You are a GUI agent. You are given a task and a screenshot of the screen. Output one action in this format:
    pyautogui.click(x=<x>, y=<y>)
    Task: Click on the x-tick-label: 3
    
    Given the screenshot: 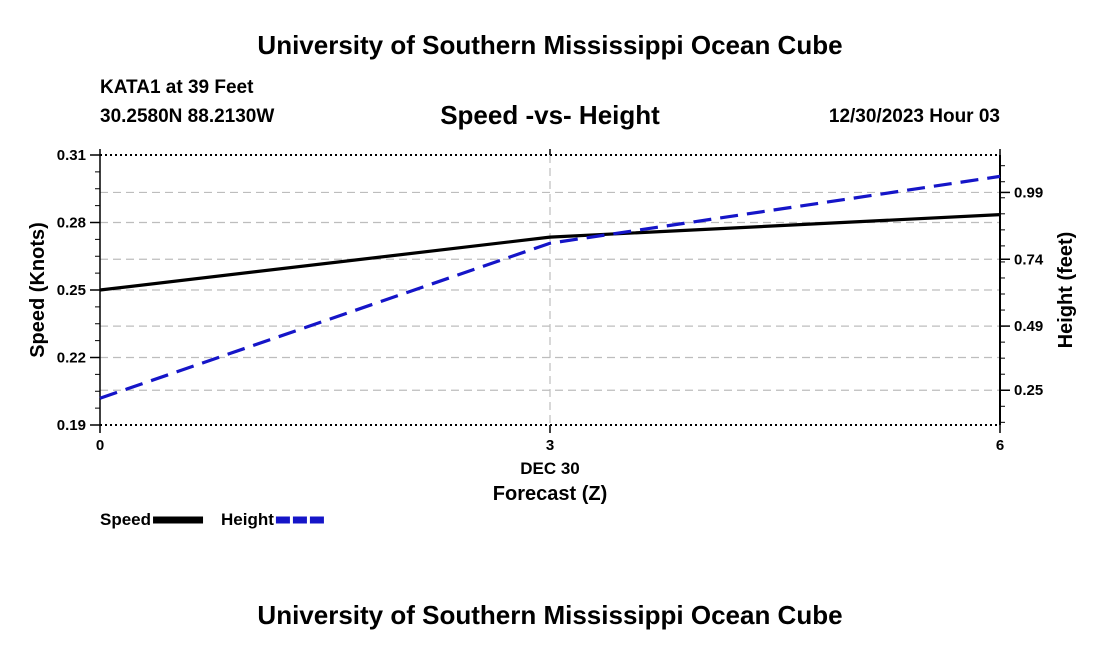 What is the action you would take?
    pyautogui.click(x=550, y=445)
    